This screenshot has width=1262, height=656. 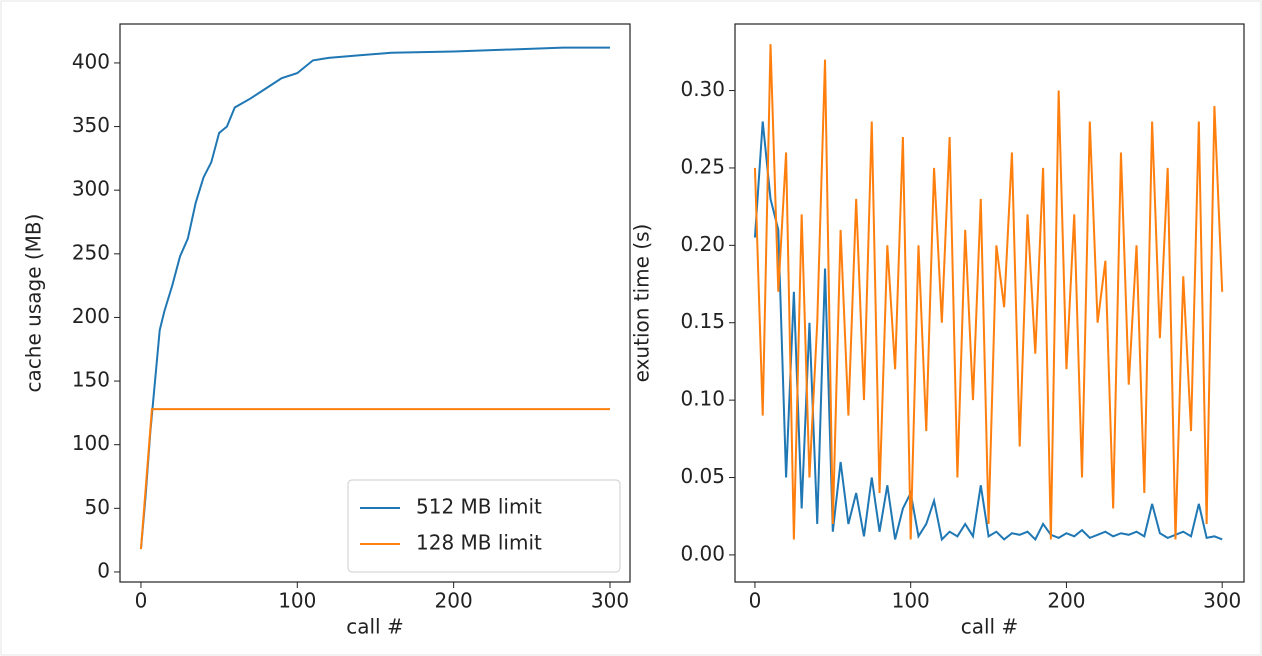 What do you see at coordinates (702, 244) in the screenshot?
I see `y-tick-label: 0.20` at bounding box center [702, 244].